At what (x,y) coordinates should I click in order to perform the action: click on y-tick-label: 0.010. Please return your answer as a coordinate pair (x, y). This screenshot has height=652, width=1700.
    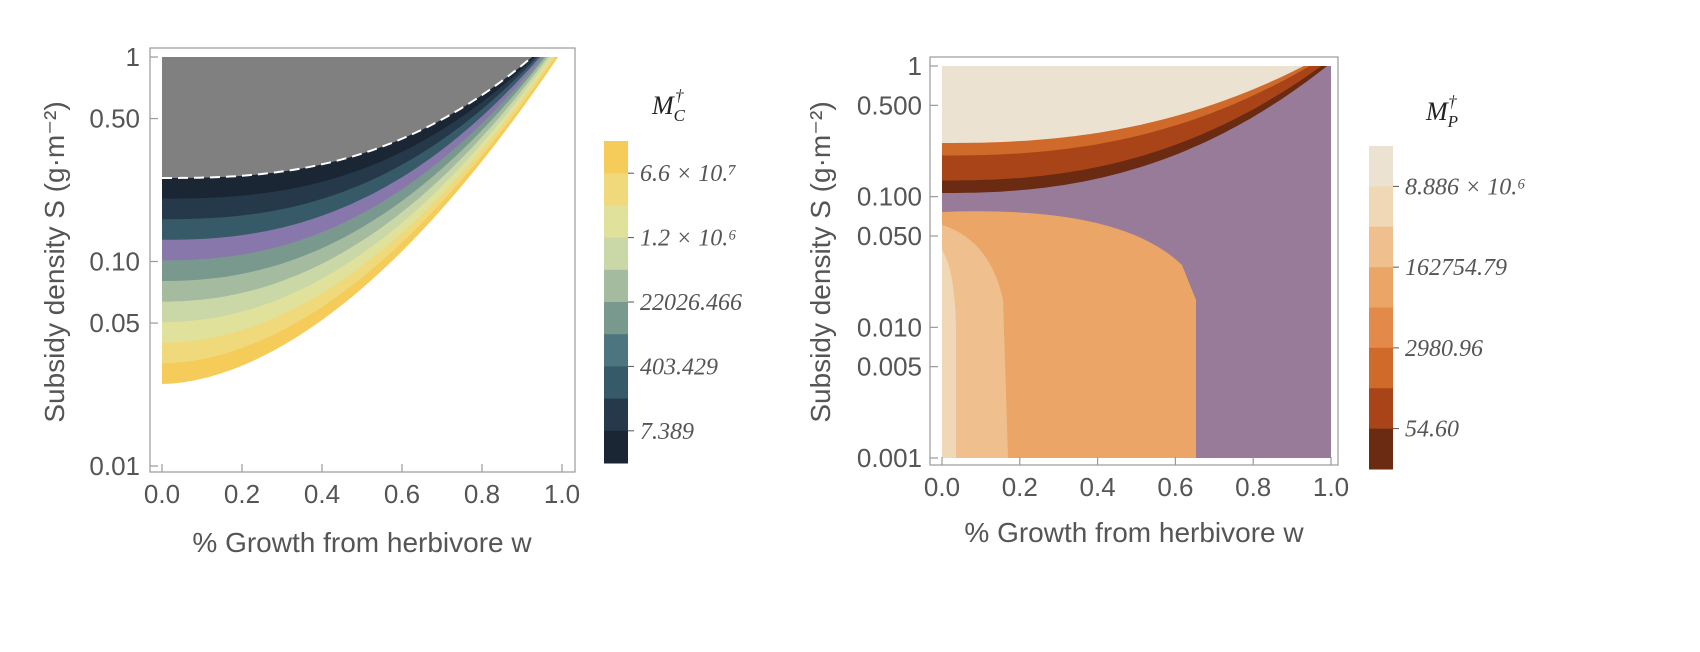
    Looking at the image, I should click on (889, 327).